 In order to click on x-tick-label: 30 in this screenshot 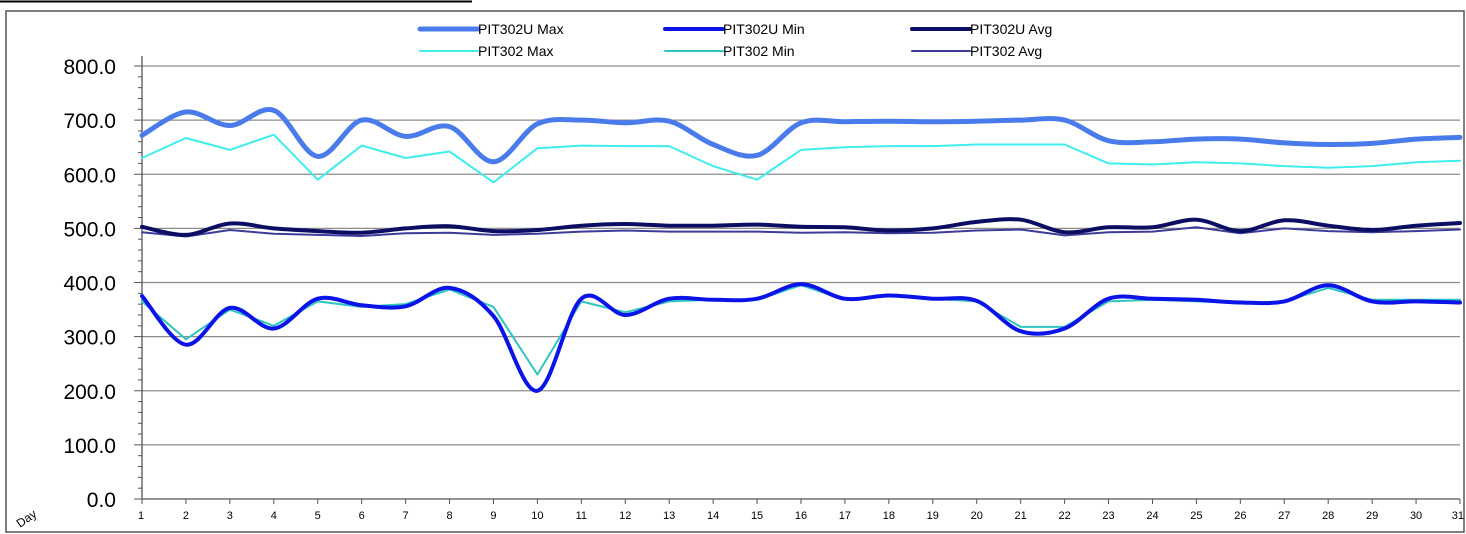, I will do `click(1416, 516)`.